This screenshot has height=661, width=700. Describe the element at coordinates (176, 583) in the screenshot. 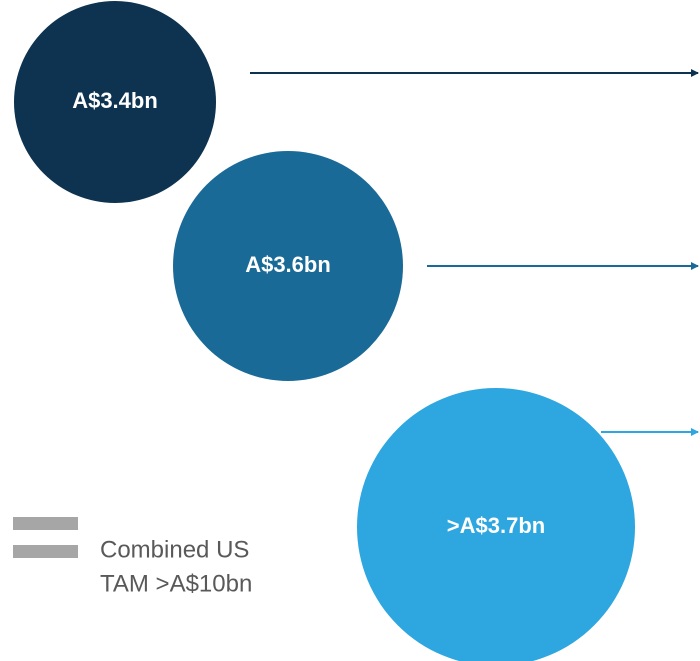

I see `note-line: TAM >A$10bn` at that location.